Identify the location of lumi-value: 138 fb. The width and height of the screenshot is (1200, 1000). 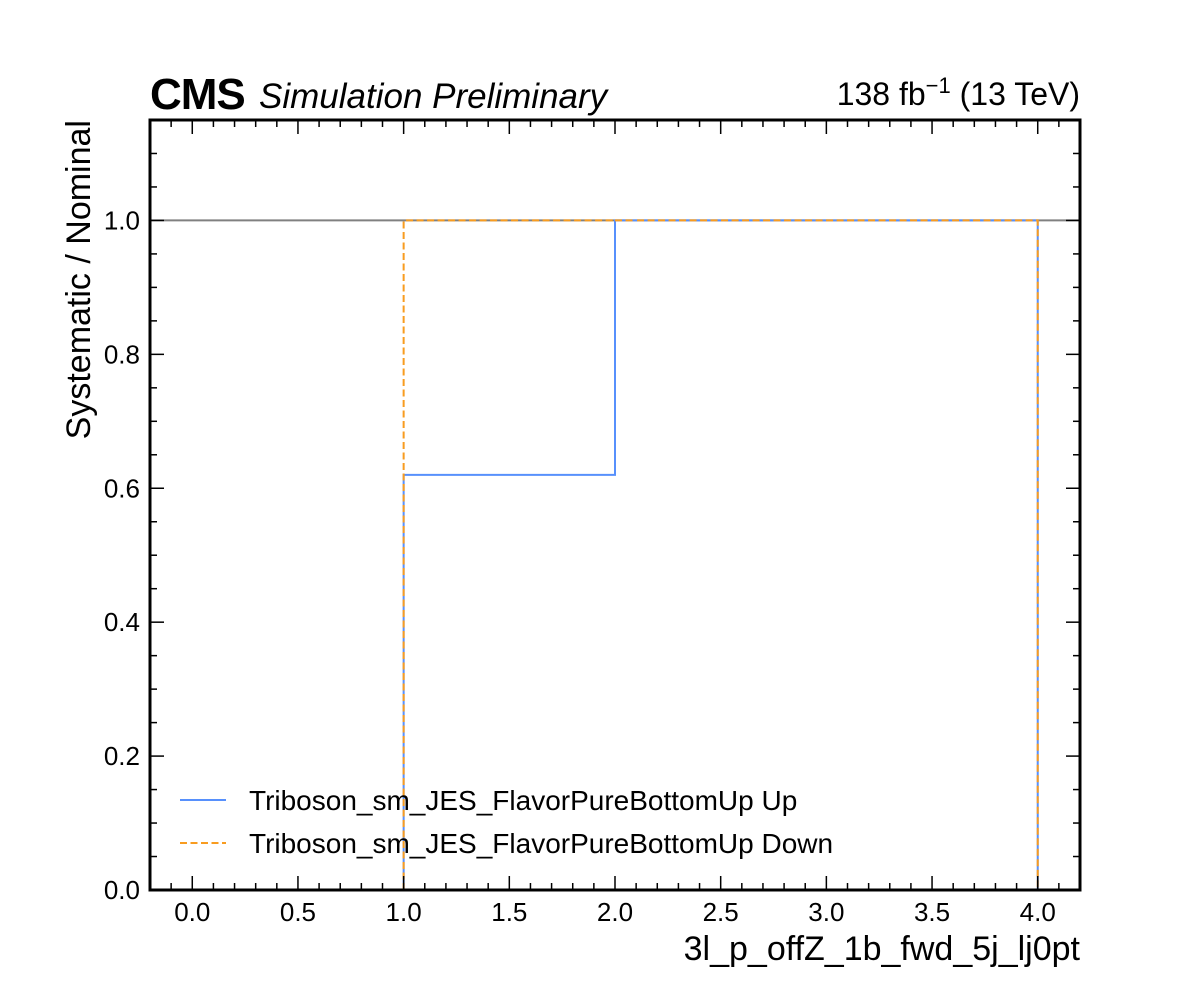
(881, 94).